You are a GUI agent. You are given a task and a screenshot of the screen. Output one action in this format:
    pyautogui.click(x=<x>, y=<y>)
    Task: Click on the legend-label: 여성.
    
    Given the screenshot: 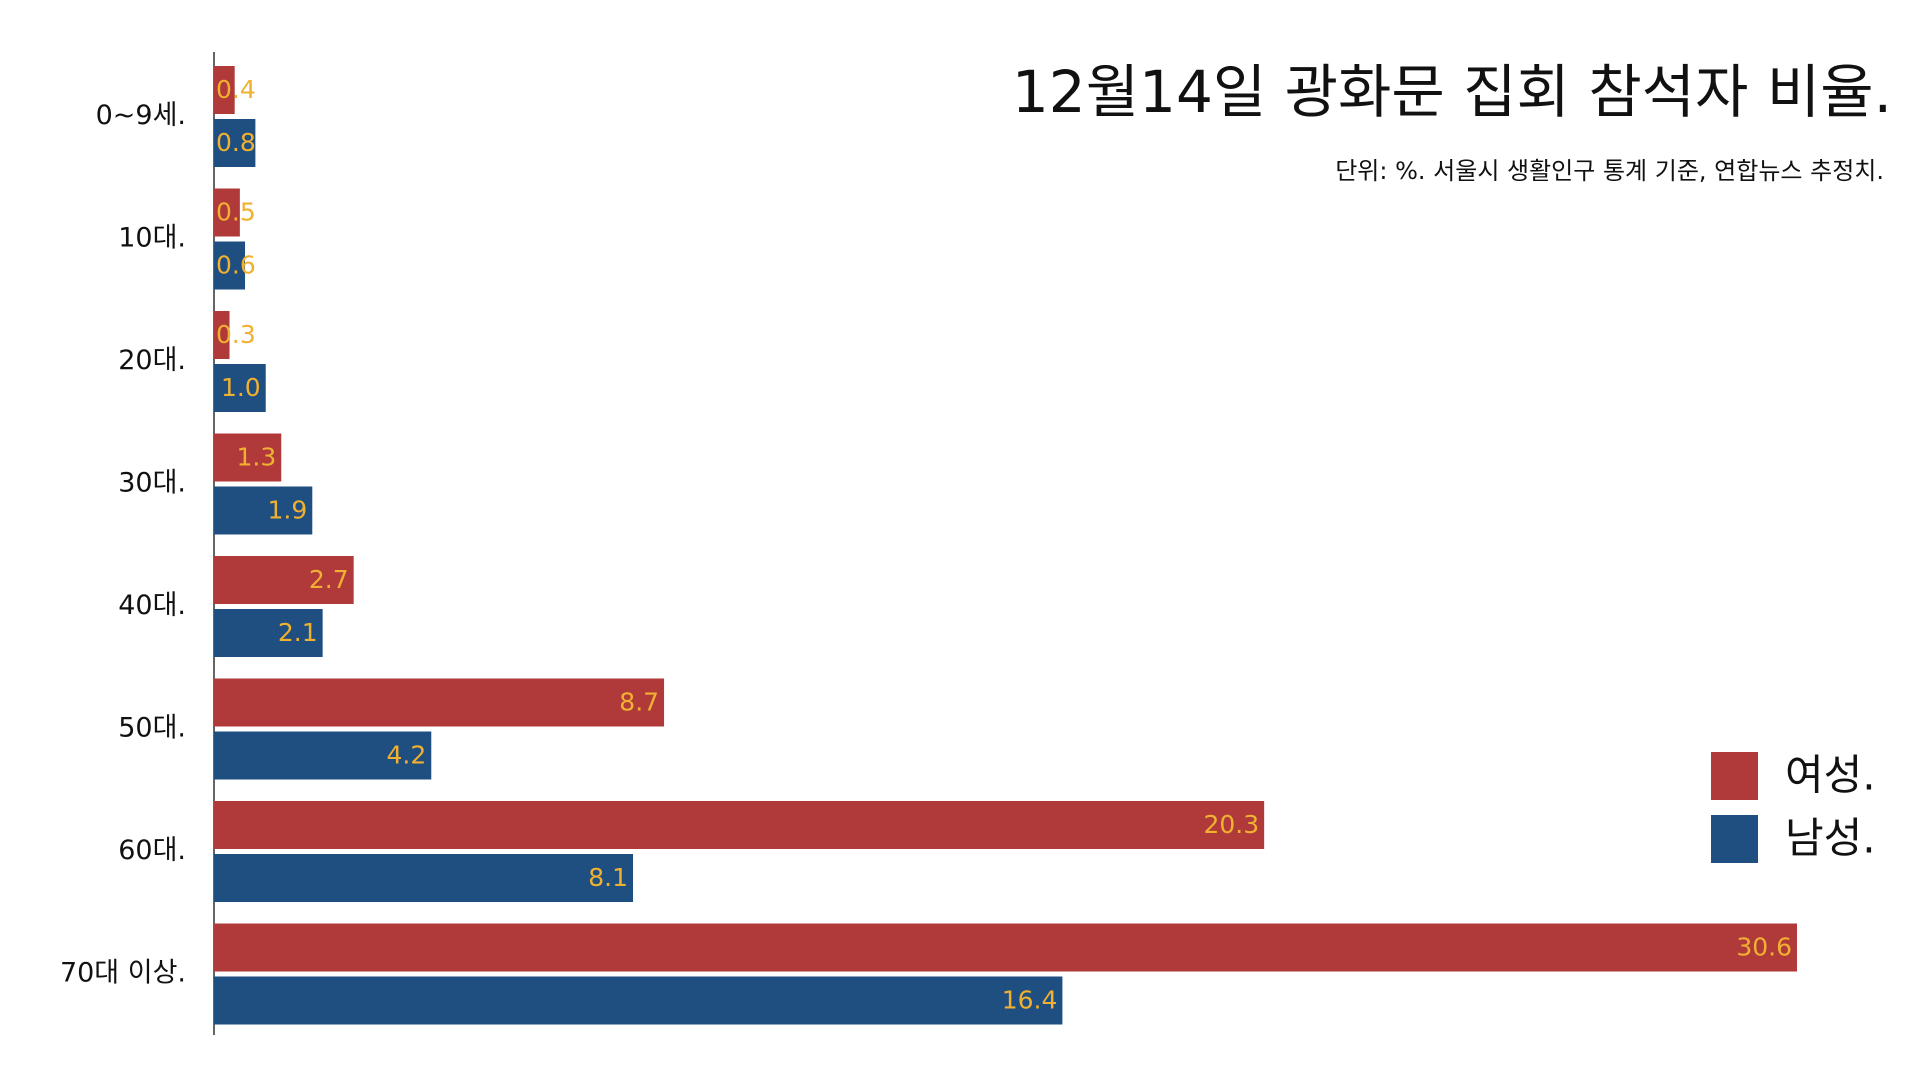 What is the action you would take?
    pyautogui.click(x=1830, y=775)
    